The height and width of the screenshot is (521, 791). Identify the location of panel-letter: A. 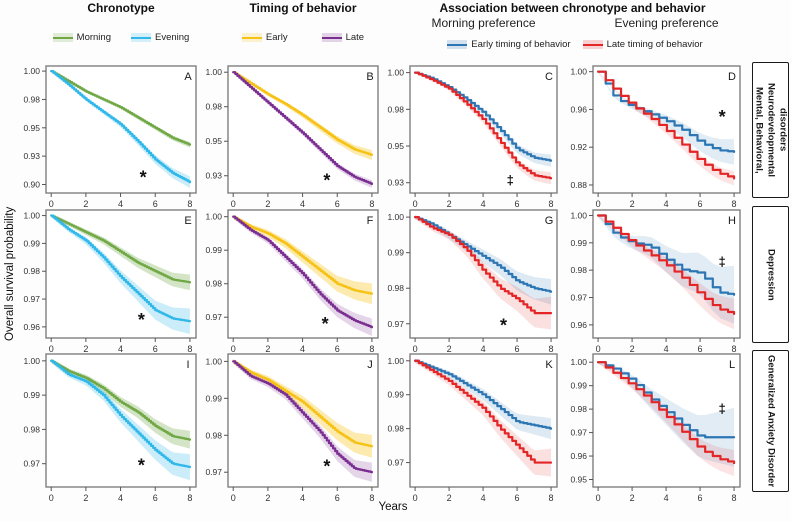
(188, 77).